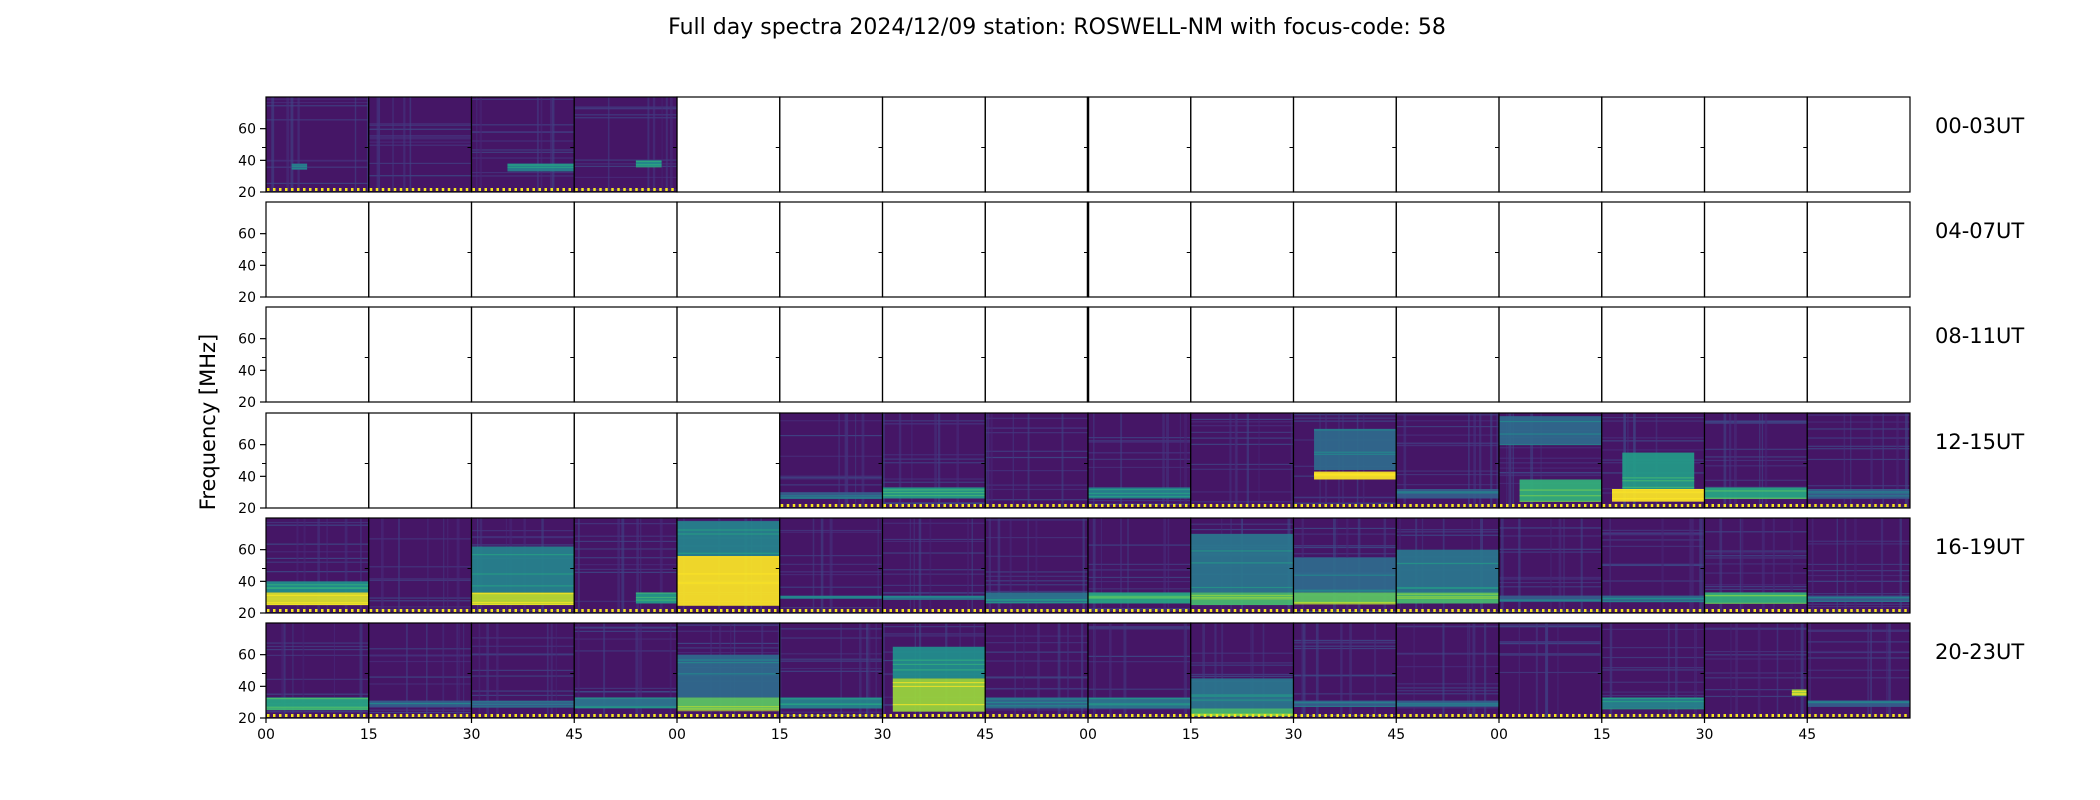 The image size is (2100, 800). I want to click on row-label: 16-19UT, so click(1979, 547).